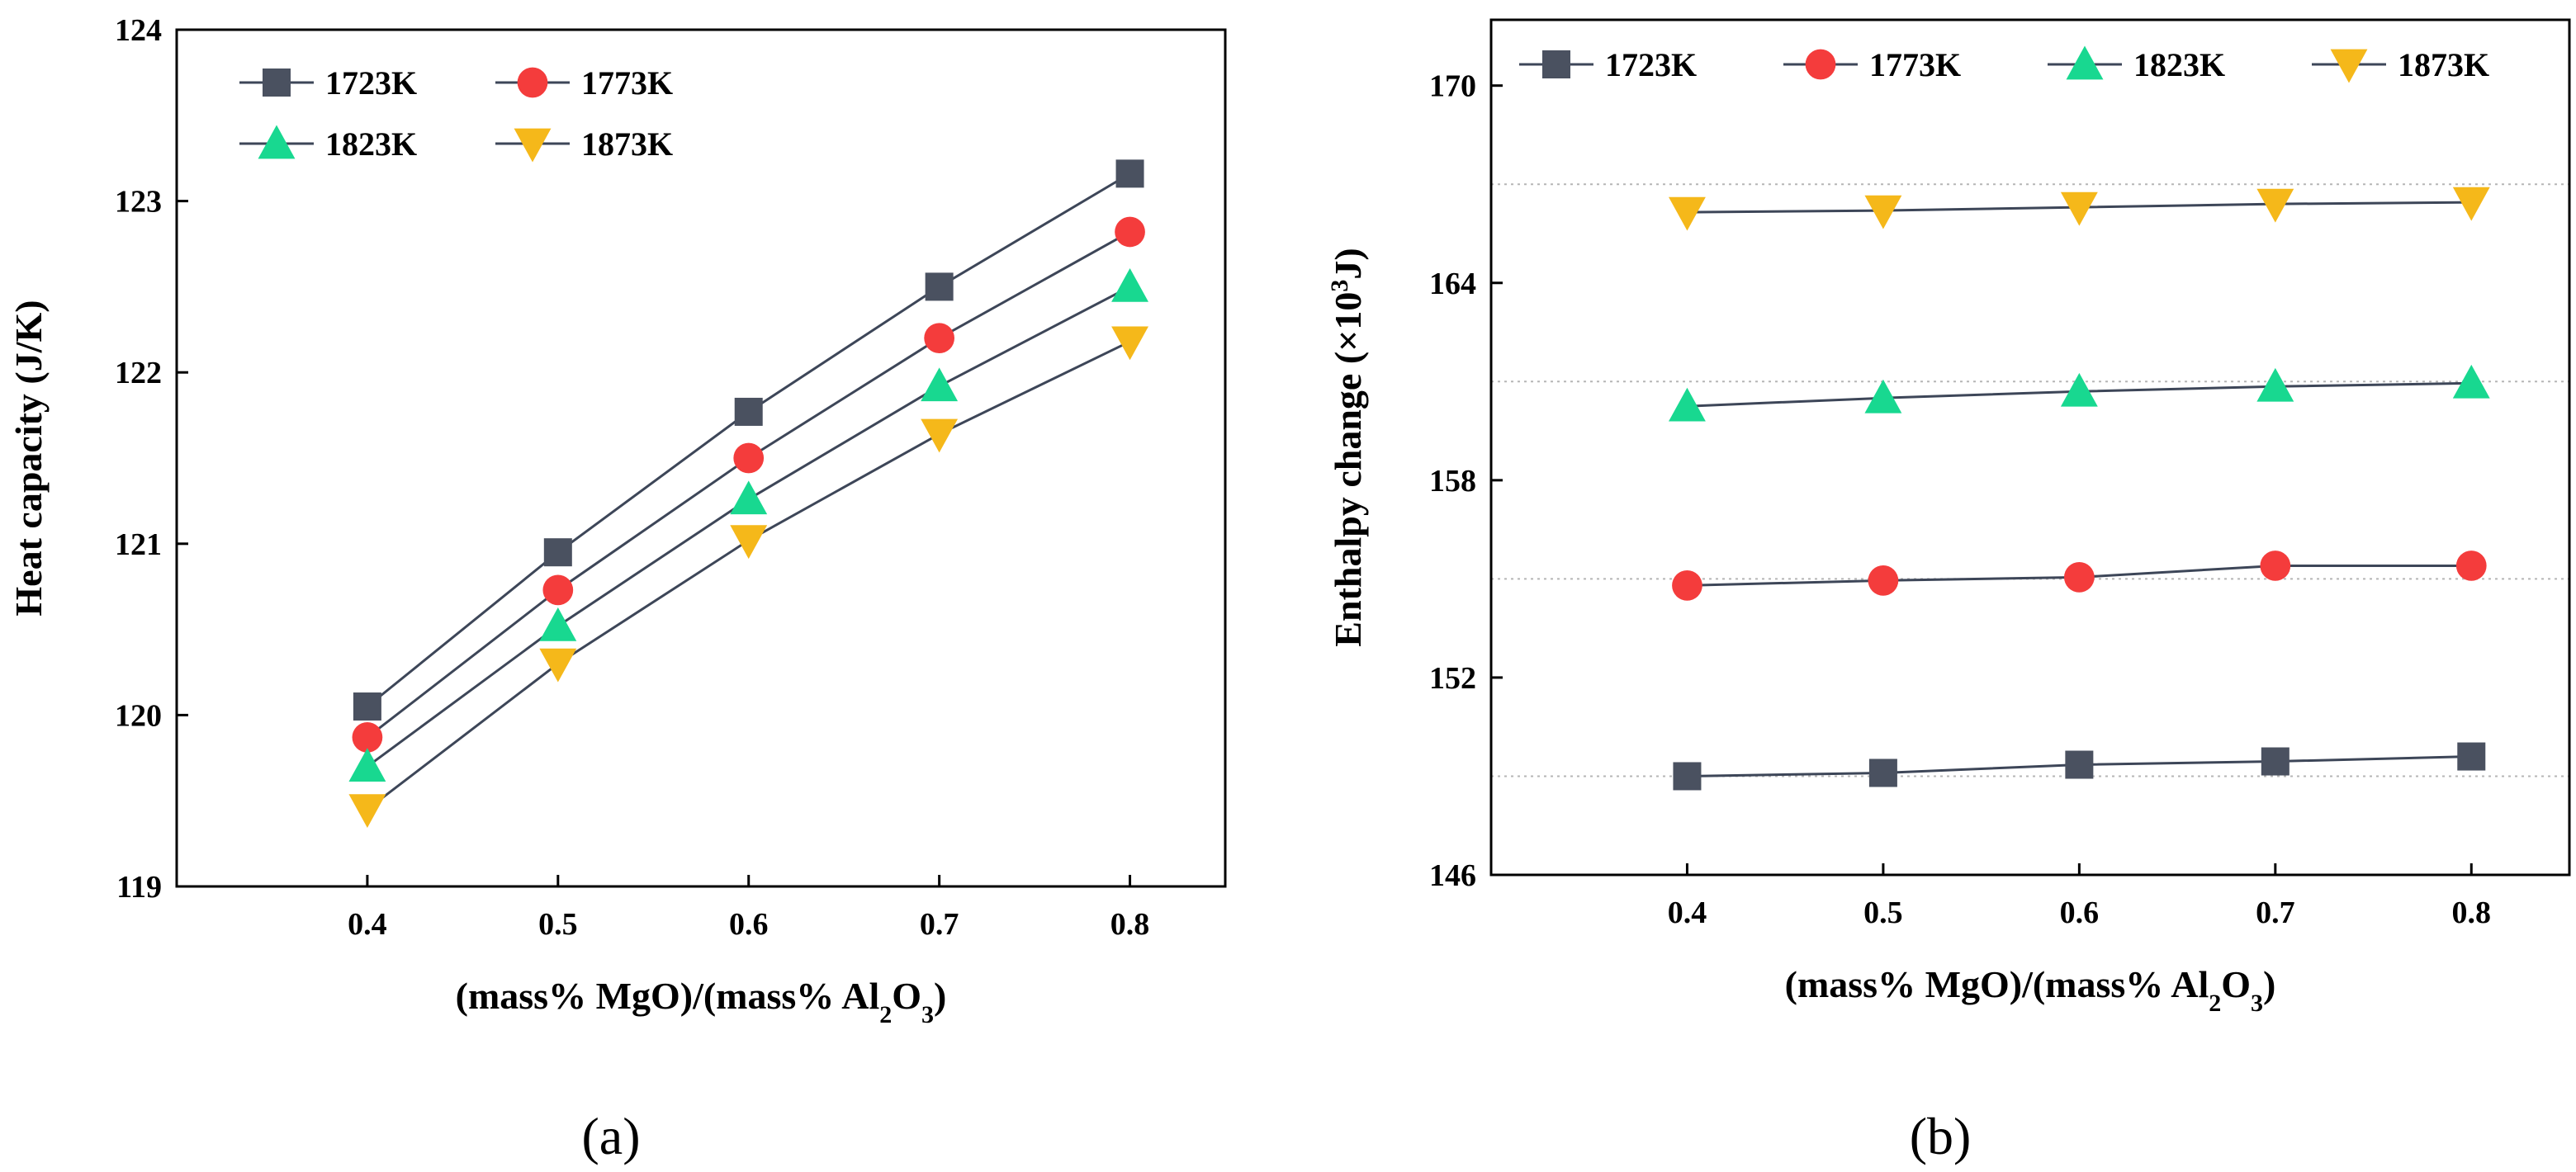 The width and height of the screenshot is (2576, 1172). I want to click on y-tick-label: 170, so click(1452, 87).